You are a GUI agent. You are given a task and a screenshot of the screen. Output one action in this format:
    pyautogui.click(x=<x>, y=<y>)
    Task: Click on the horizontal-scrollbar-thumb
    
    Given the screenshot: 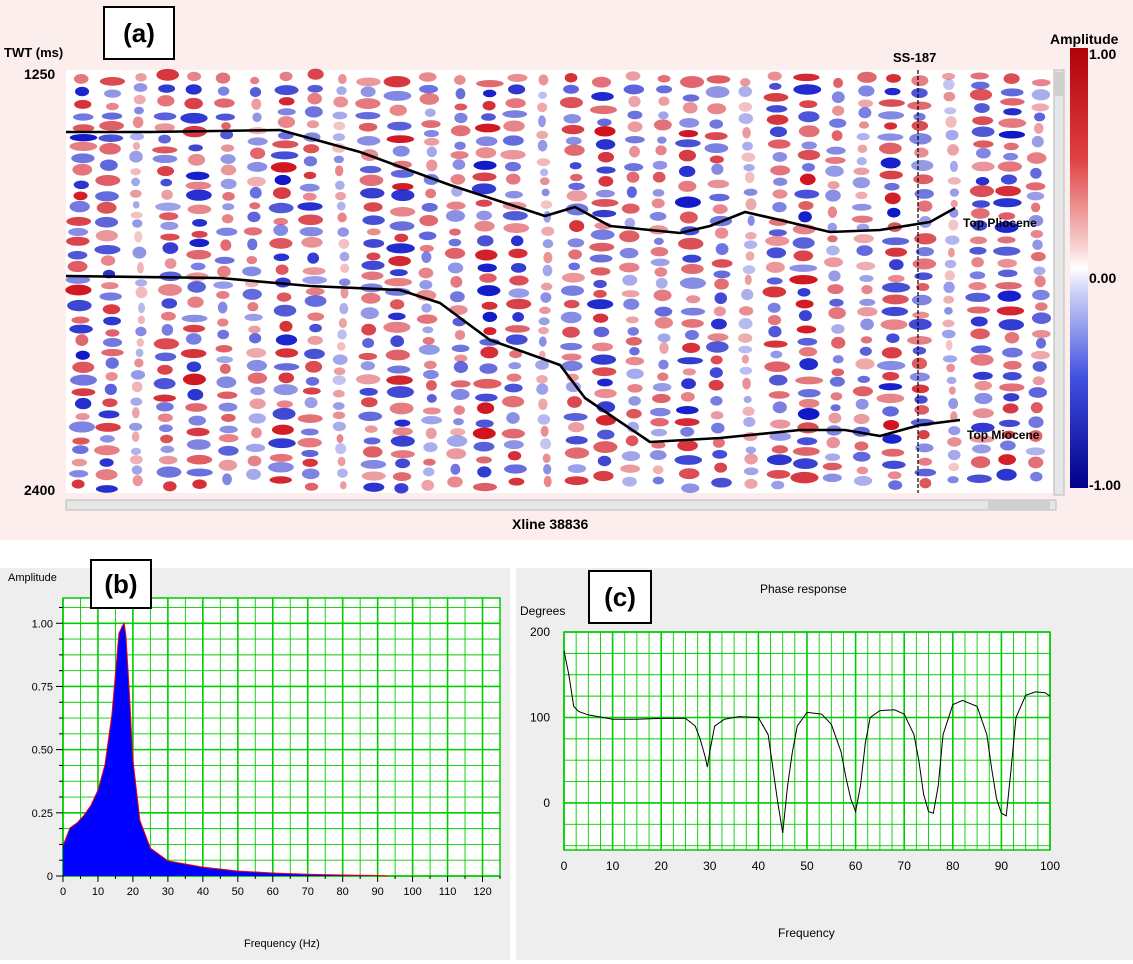 What is the action you would take?
    pyautogui.click(x=1019, y=505)
    